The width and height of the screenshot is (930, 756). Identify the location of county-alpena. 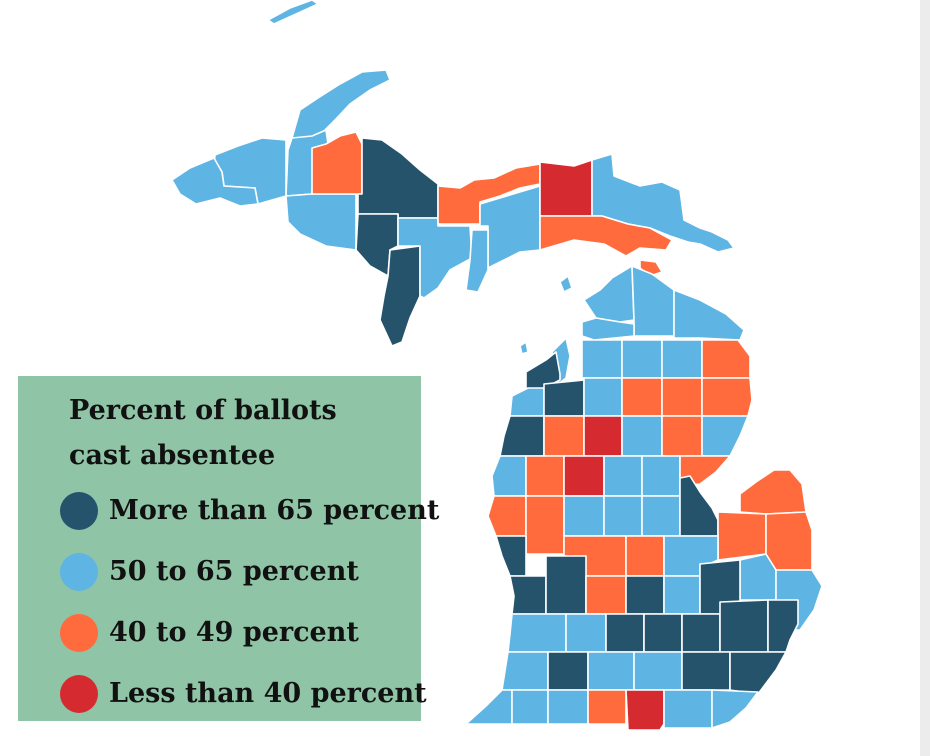
(726, 359).